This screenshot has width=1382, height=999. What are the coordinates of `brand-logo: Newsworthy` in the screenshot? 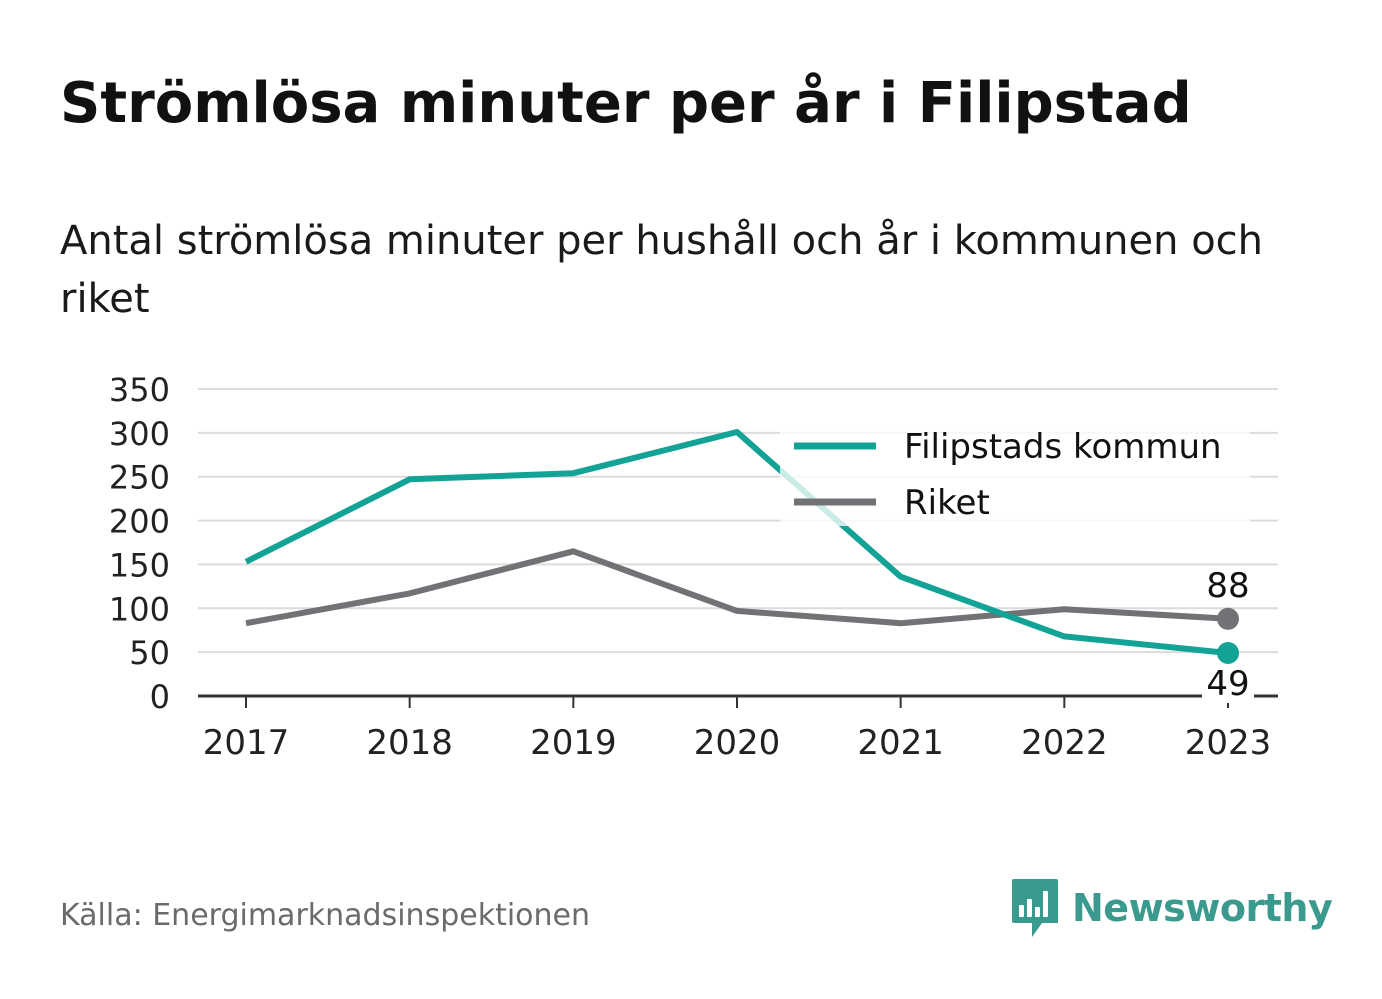 It's located at (1171, 908).